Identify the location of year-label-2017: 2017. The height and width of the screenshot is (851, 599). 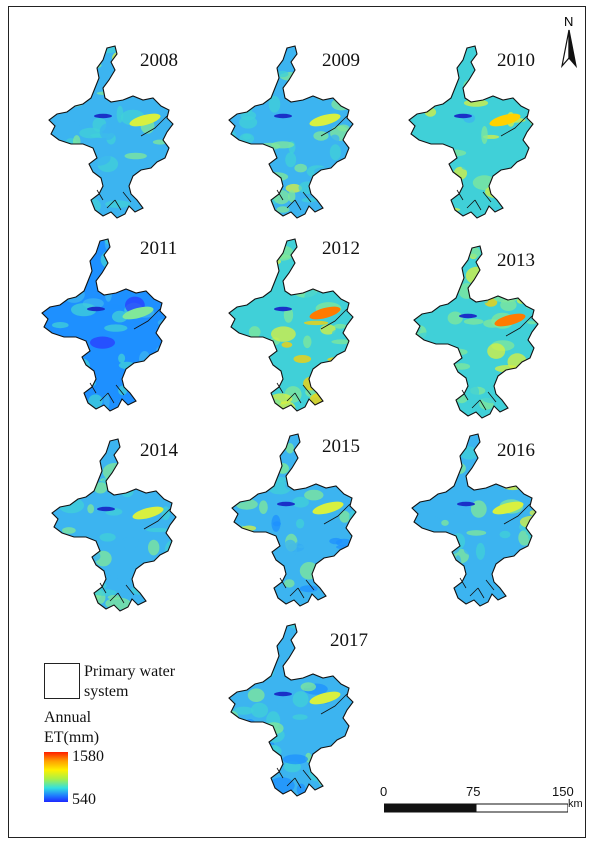
(349, 640).